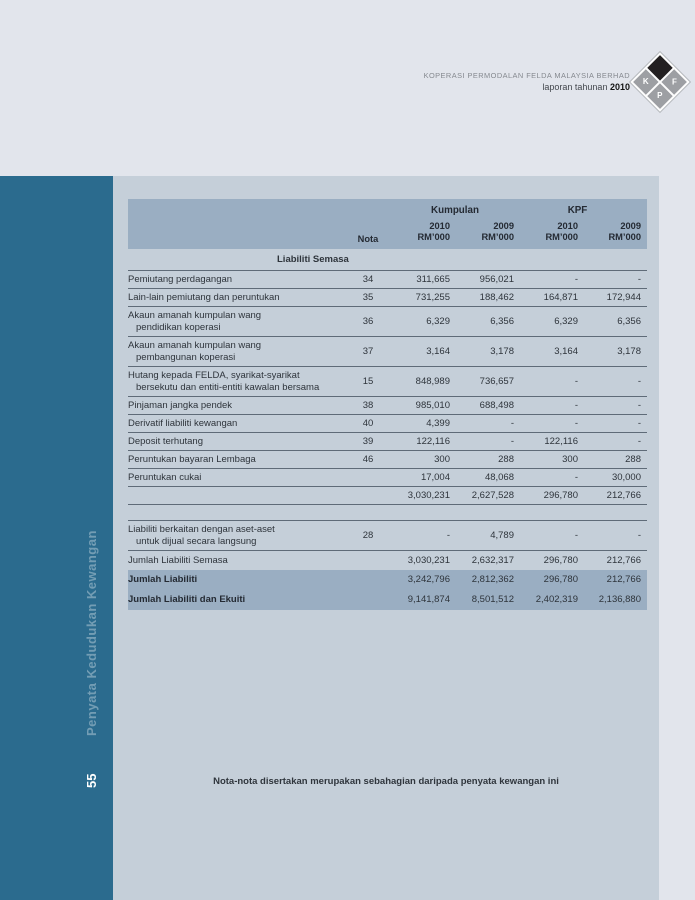 The image size is (695, 900). I want to click on value-kumpulan-2009: 288, so click(506, 459).